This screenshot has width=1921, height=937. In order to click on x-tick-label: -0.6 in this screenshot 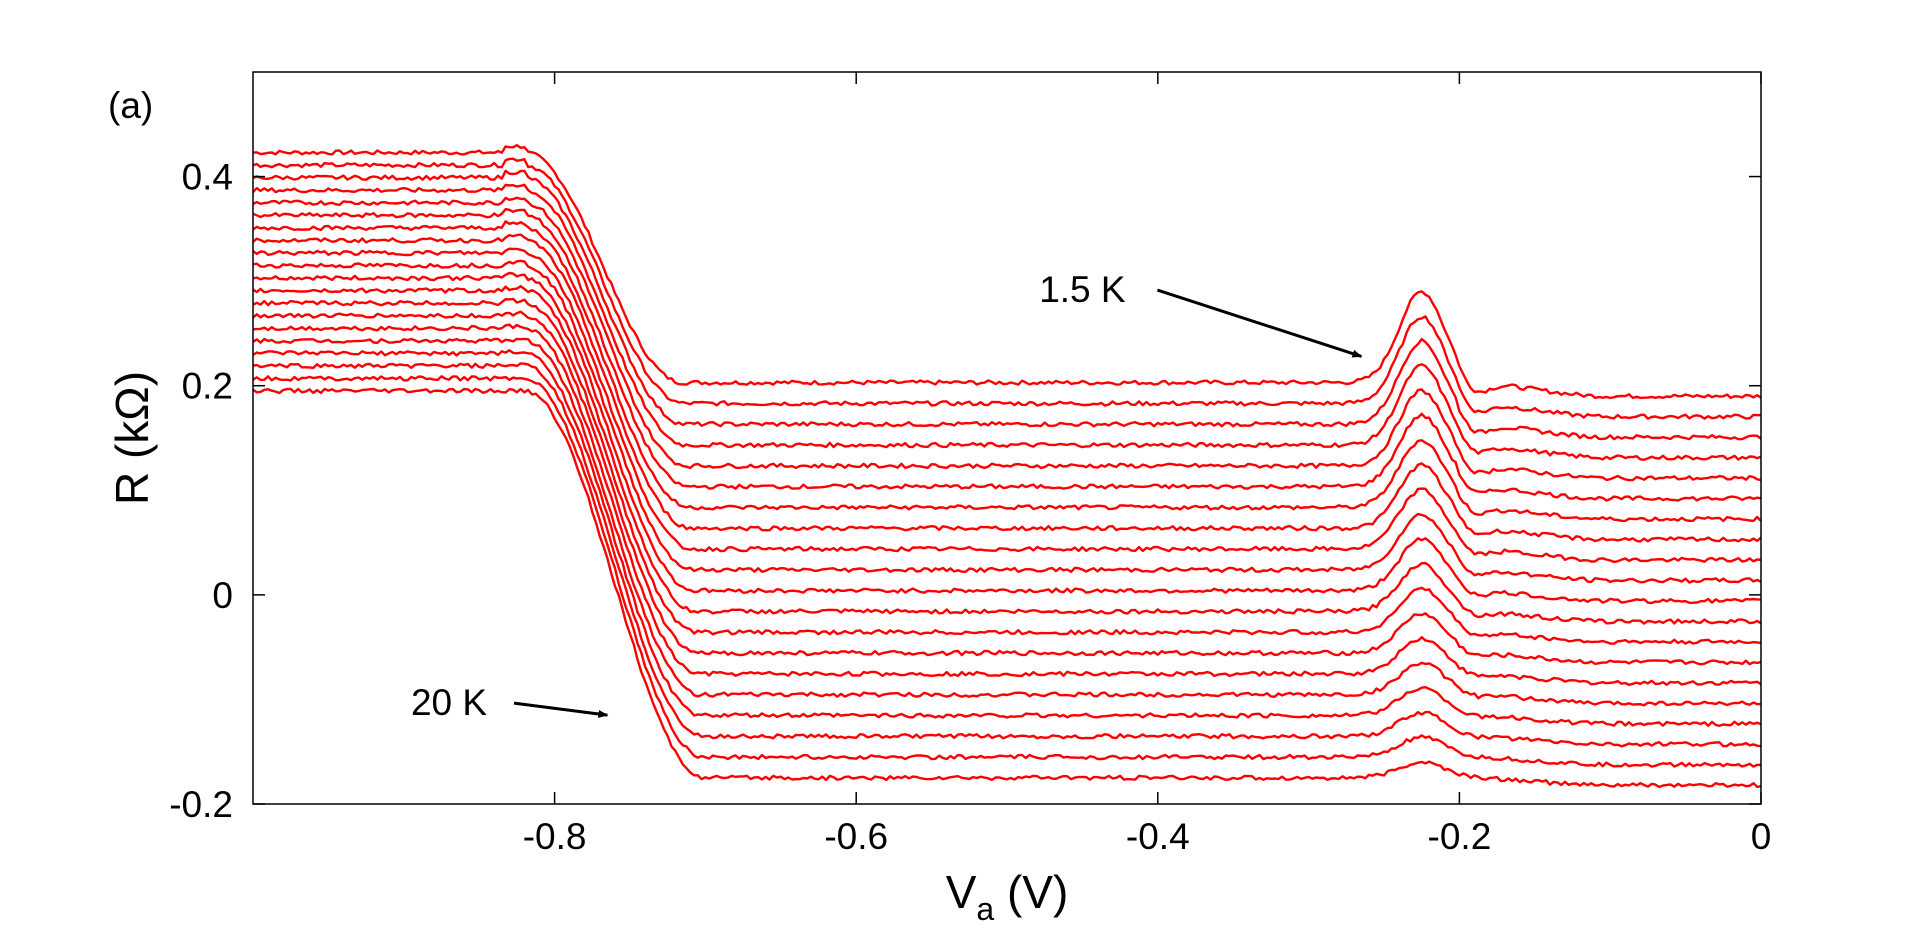, I will do `click(856, 836)`.